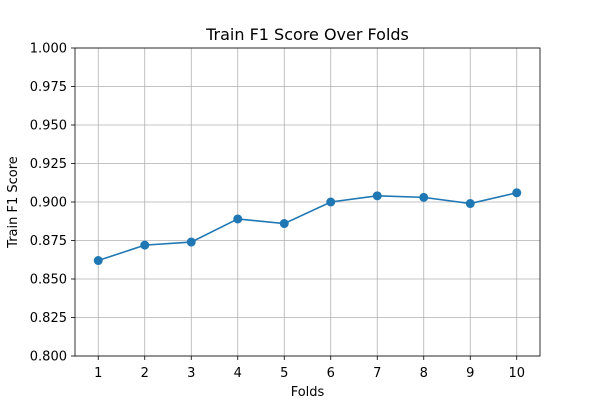 The height and width of the screenshot is (400, 600). I want to click on x-axis-label: Folds, so click(308, 392).